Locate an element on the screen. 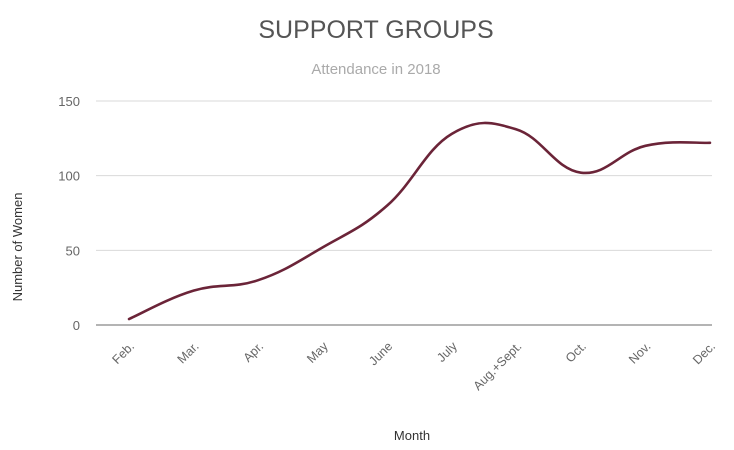 Image resolution: width=734 pixels, height=450 pixels. chart-title: SUPPORT GROUPS is located at coordinates (375, 30).